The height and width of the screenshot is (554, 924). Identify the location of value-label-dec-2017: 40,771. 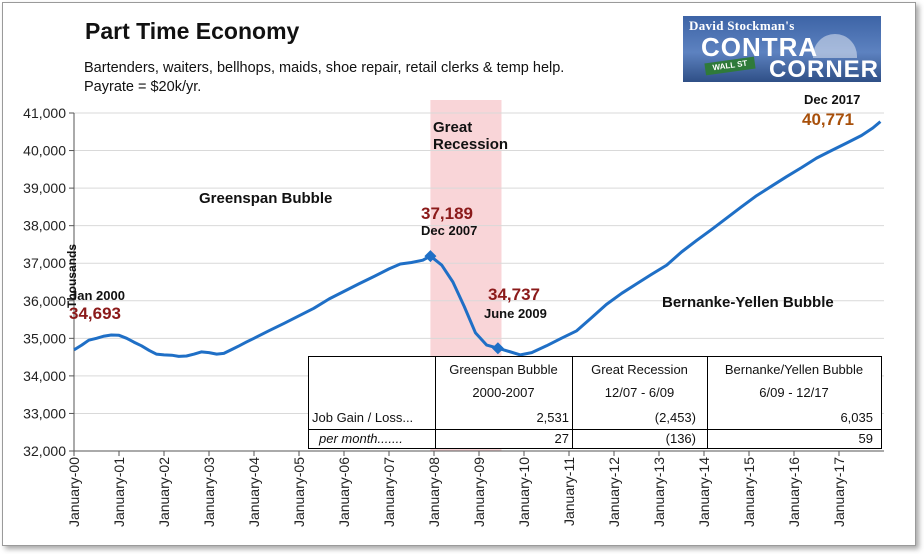
(828, 119).